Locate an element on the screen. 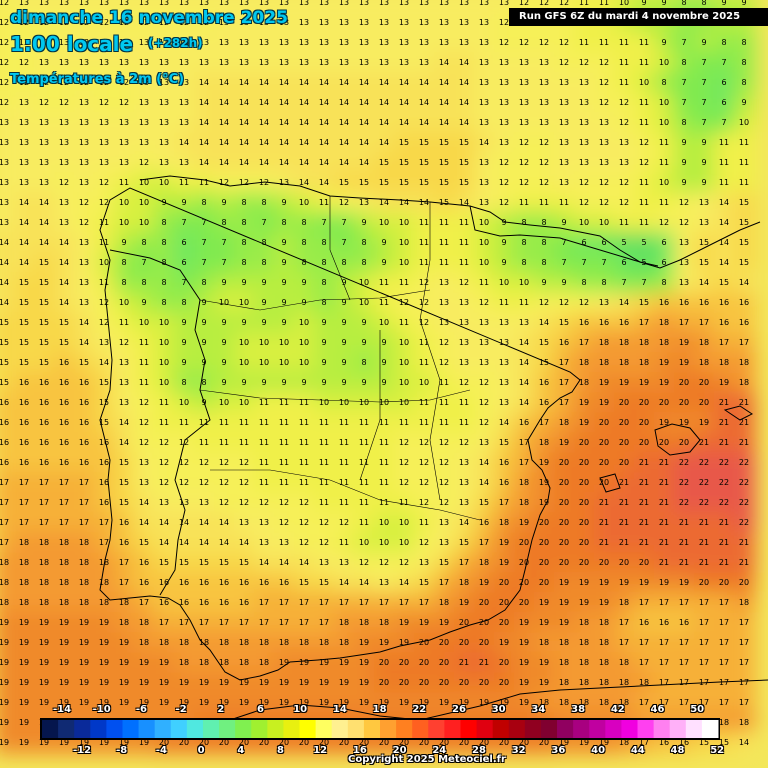 The height and width of the screenshot is (768, 768). temp-value: 7 is located at coordinates (703, 62).